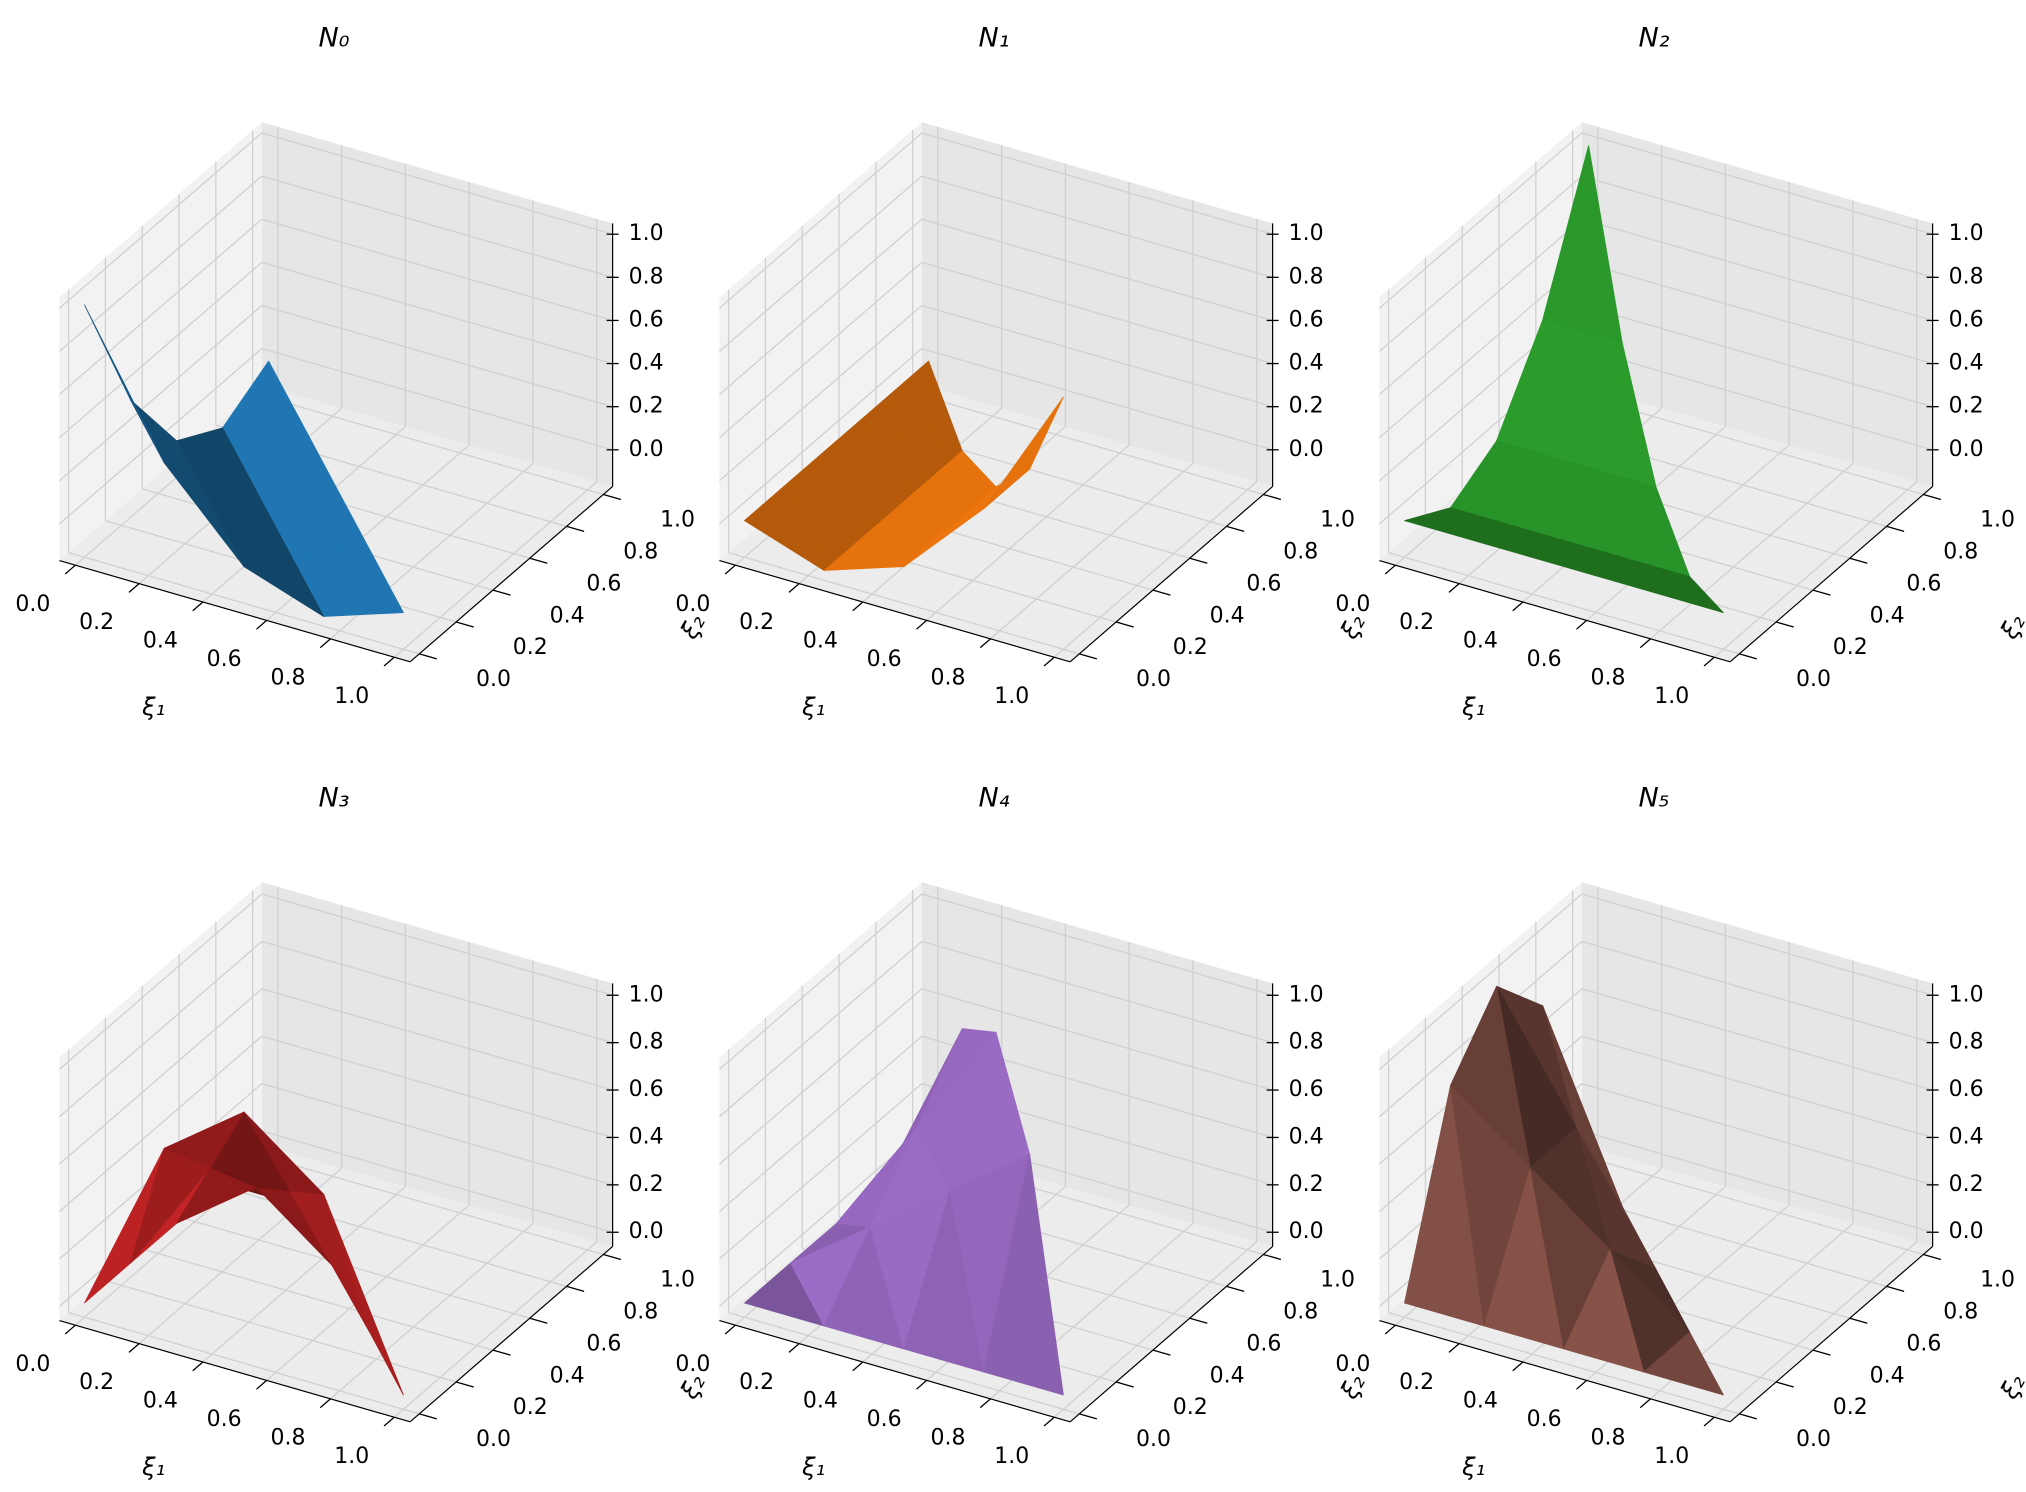 The image size is (2026, 1492). What do you see at coordinates (1300, 552) in the screenshot?
I see `y-tick-label: 0.8` at bounding box center [1300, 552].